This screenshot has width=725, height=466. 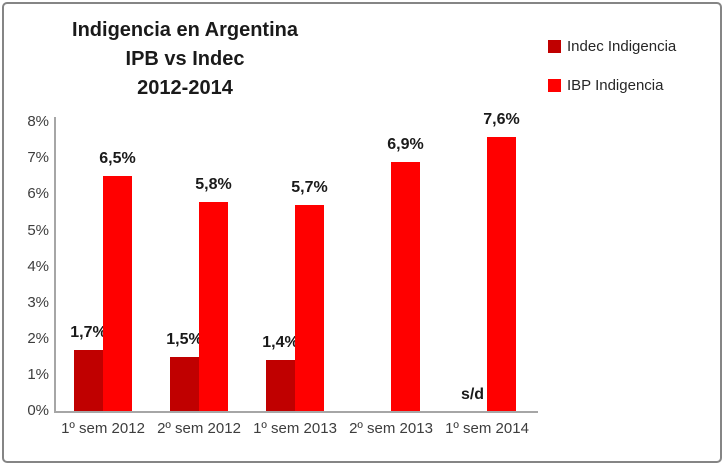 I want to click on legend-item-indec-indigencia: Indec Indigencia, so click(x=612, y=46).